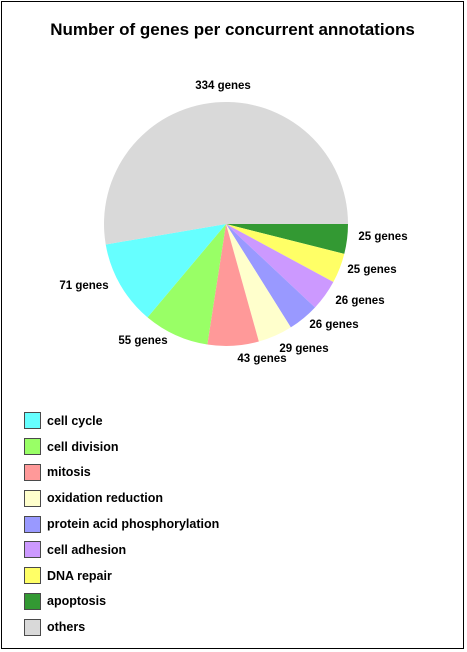 This screenshot has height=652, width=467. I want to click on pie-slice-cell-division, so click(186, 284).